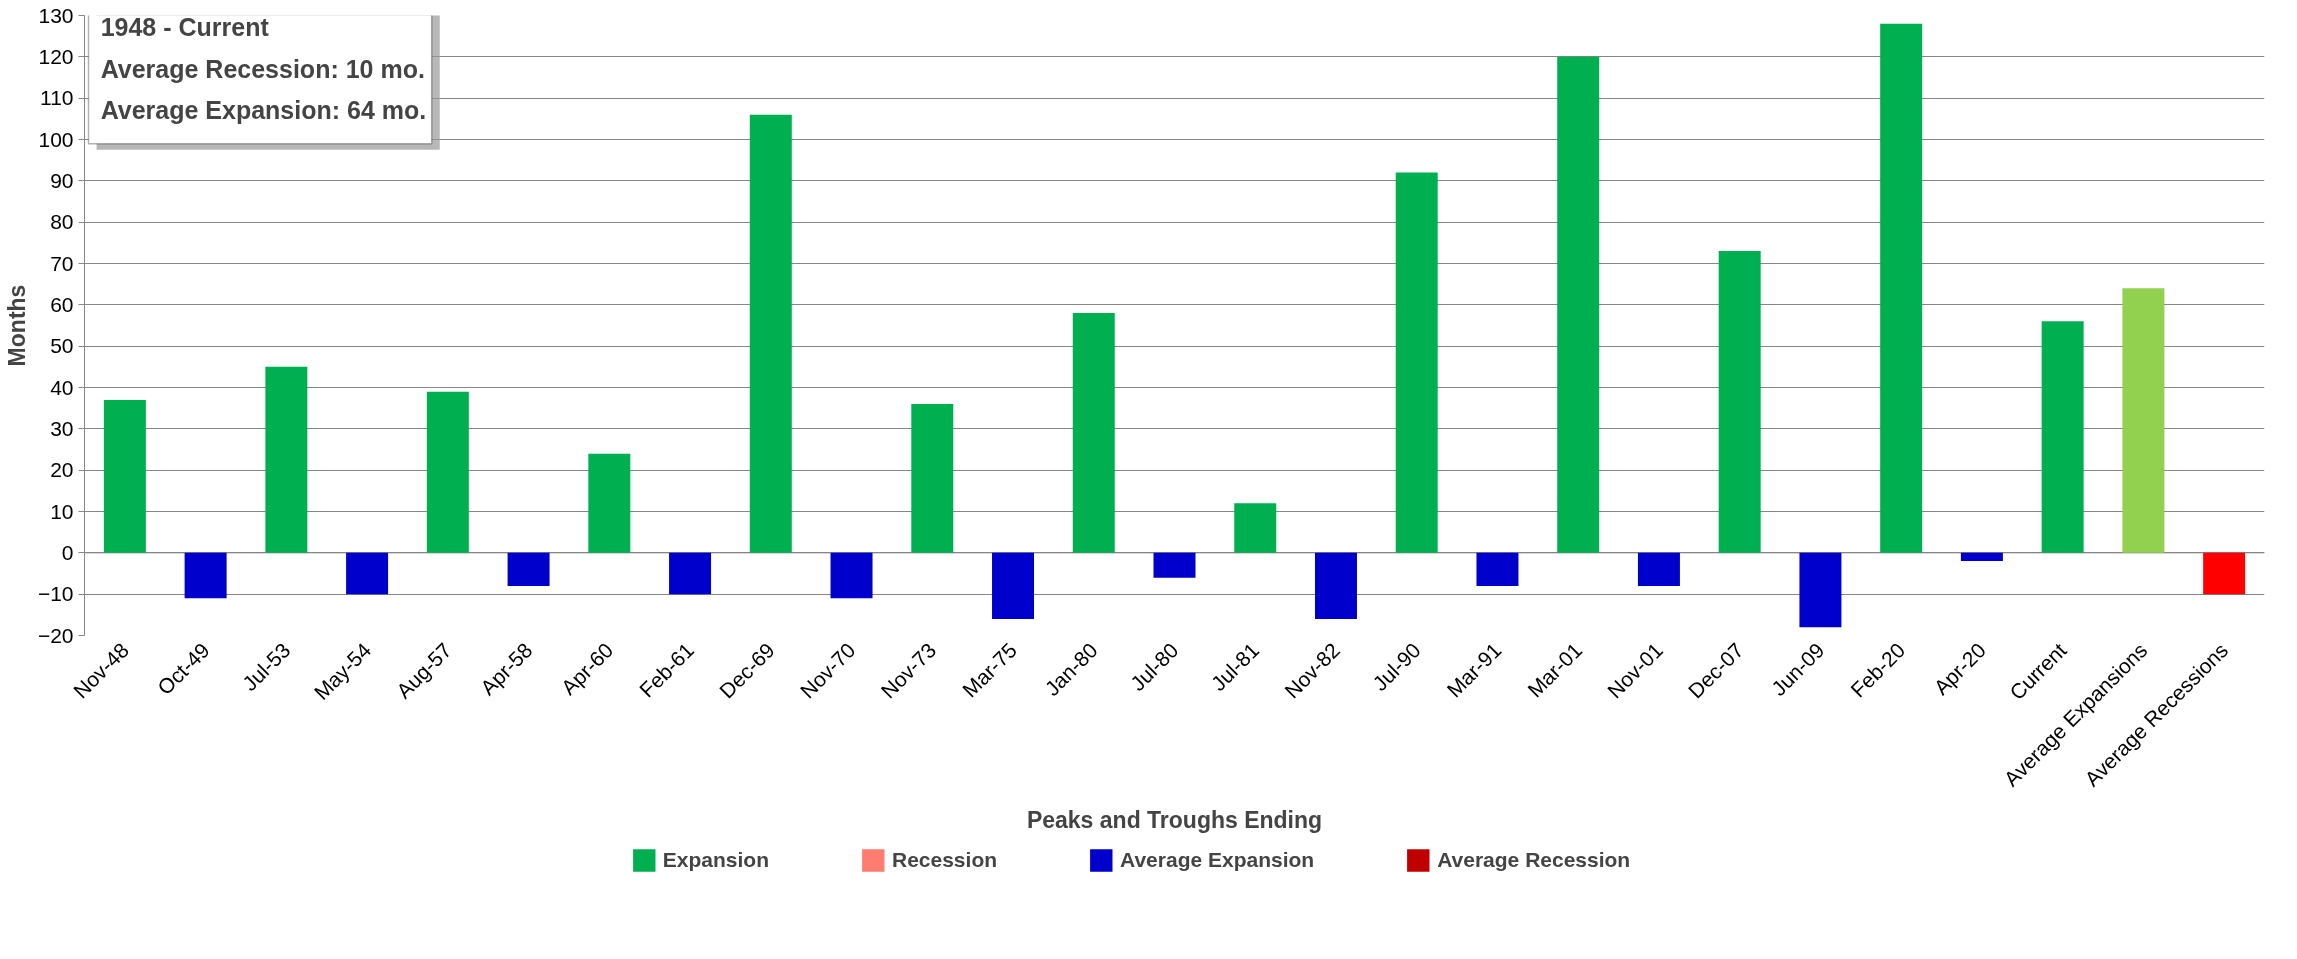  I want to click on legend-label: Recession, so click(944, 860).